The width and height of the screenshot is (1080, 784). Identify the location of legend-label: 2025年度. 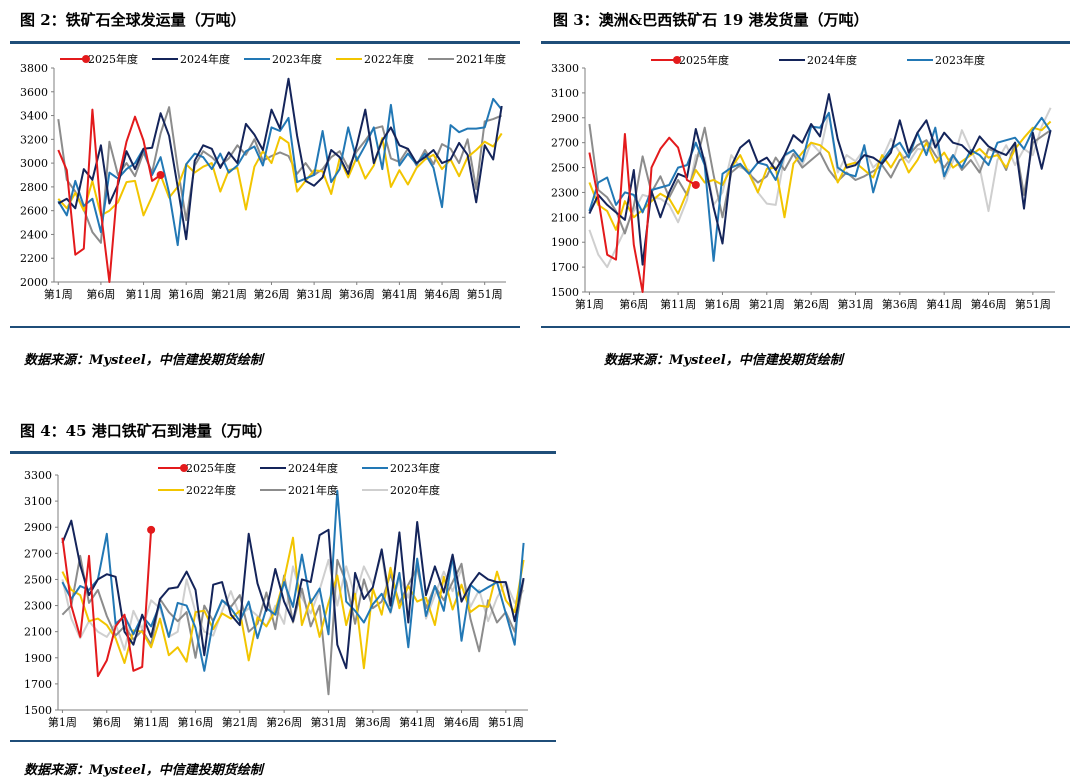
(704, 60).